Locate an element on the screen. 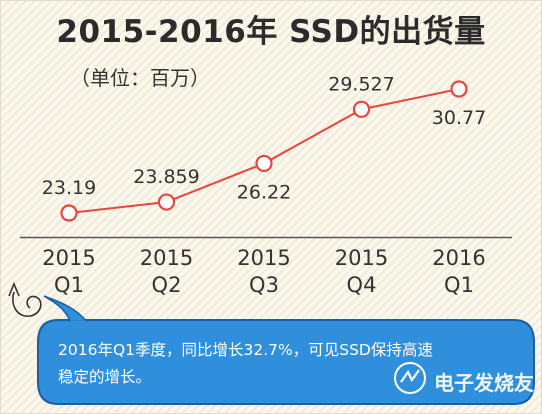  watermark-logo-icon is located at coordinates (410, 378).